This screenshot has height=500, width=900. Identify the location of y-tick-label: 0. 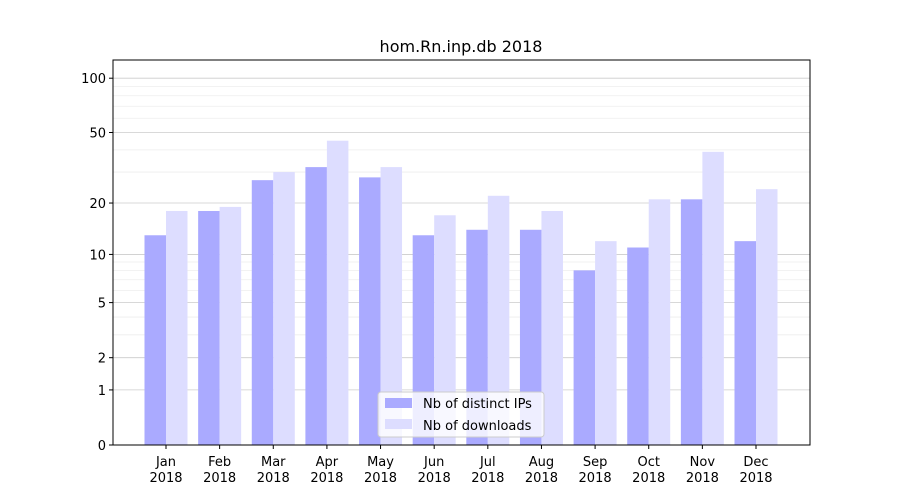
(102, 446).